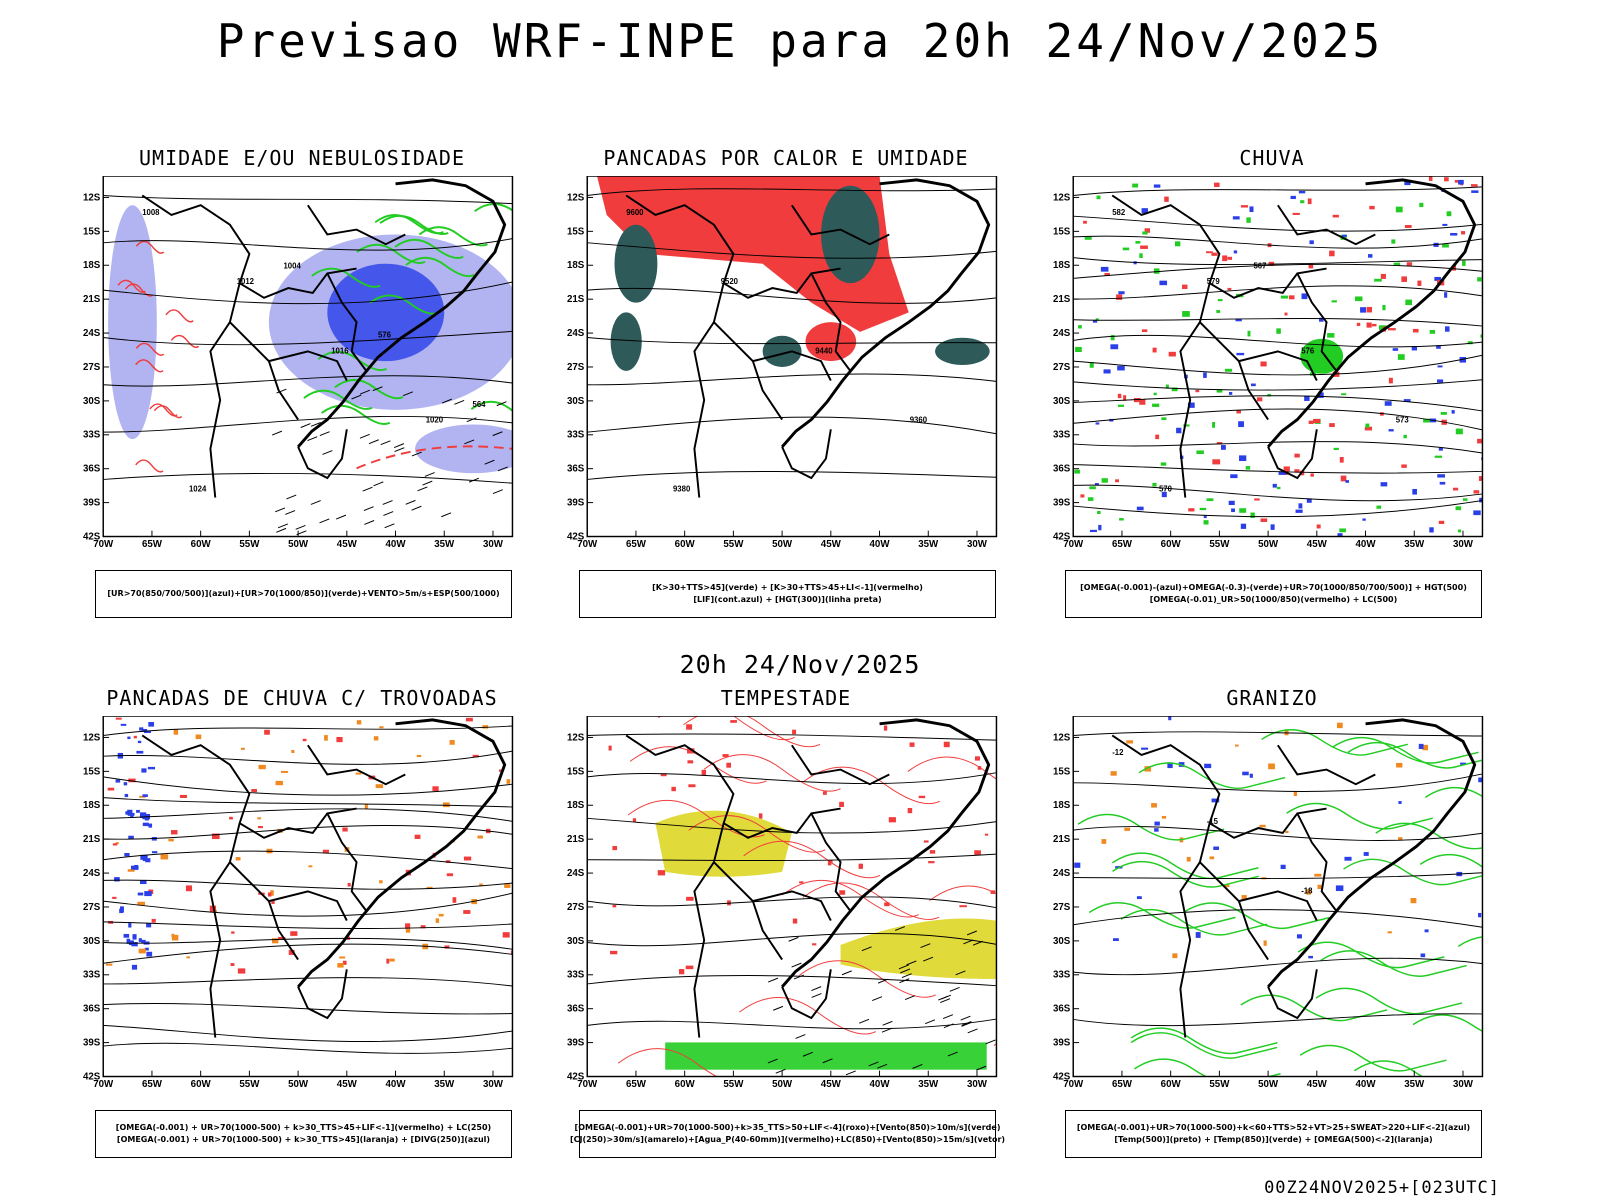  What do you see at coordinates (480, 404) in the screenshot?
I see `contour-label: 564` at bounding box center [480, 404].